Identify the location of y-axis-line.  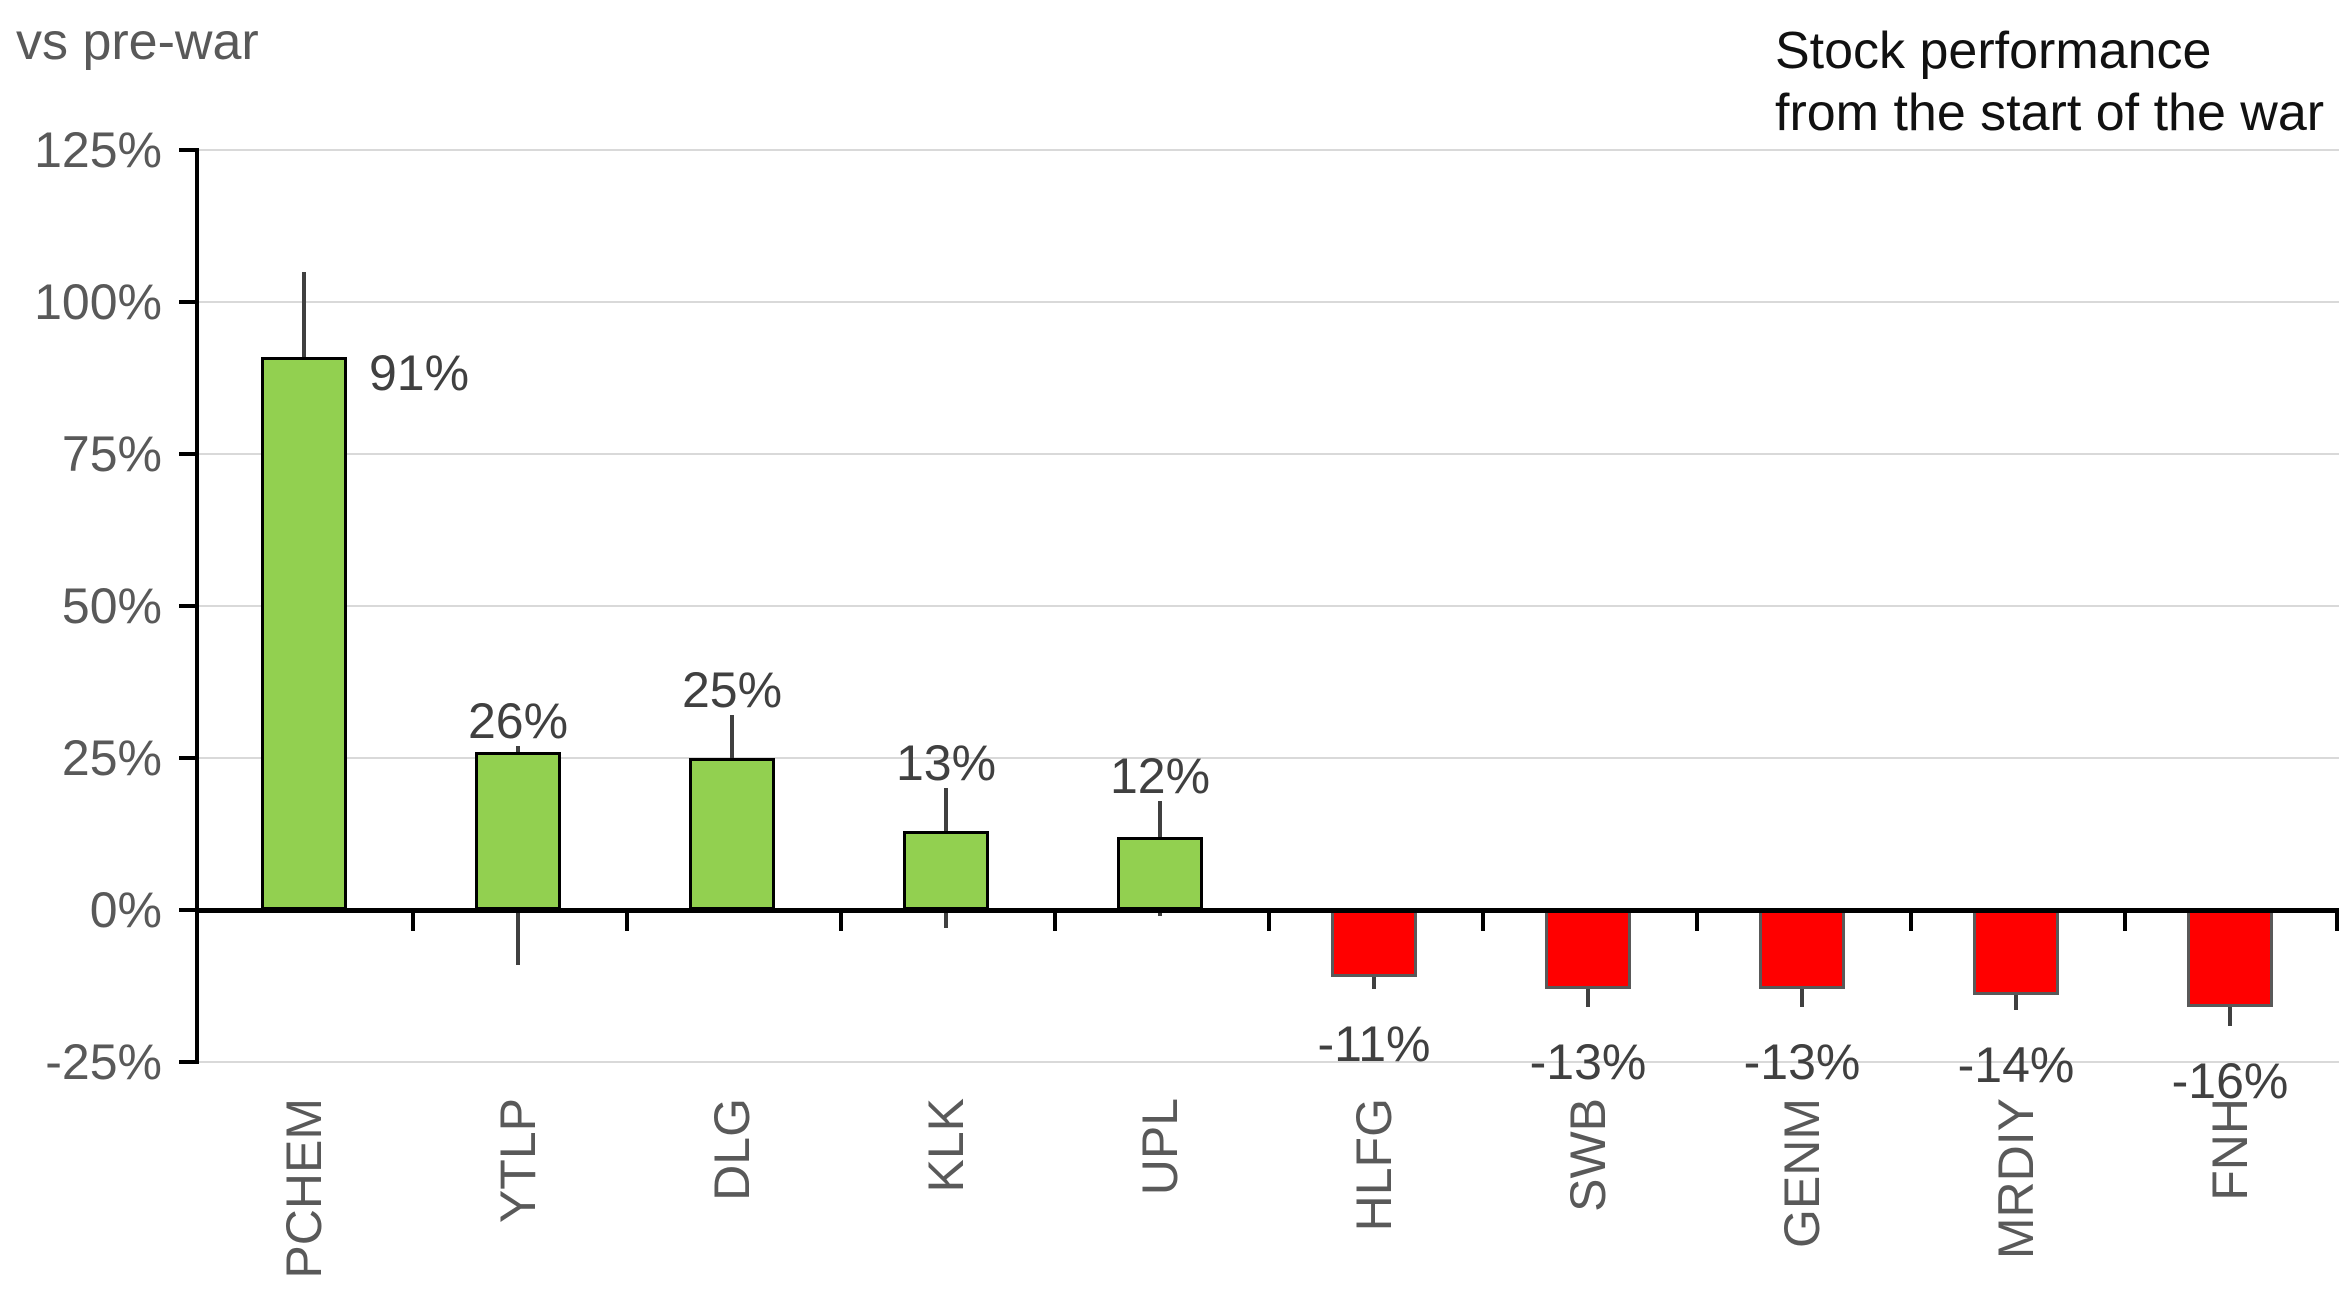
(197, 606).